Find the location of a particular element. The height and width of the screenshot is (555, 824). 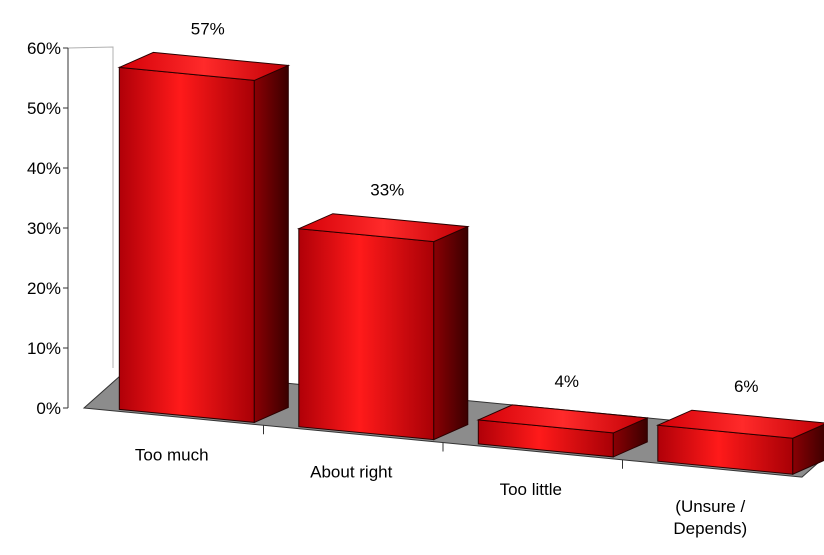

x-tick-label: About right is located at coordinates (351, 472).